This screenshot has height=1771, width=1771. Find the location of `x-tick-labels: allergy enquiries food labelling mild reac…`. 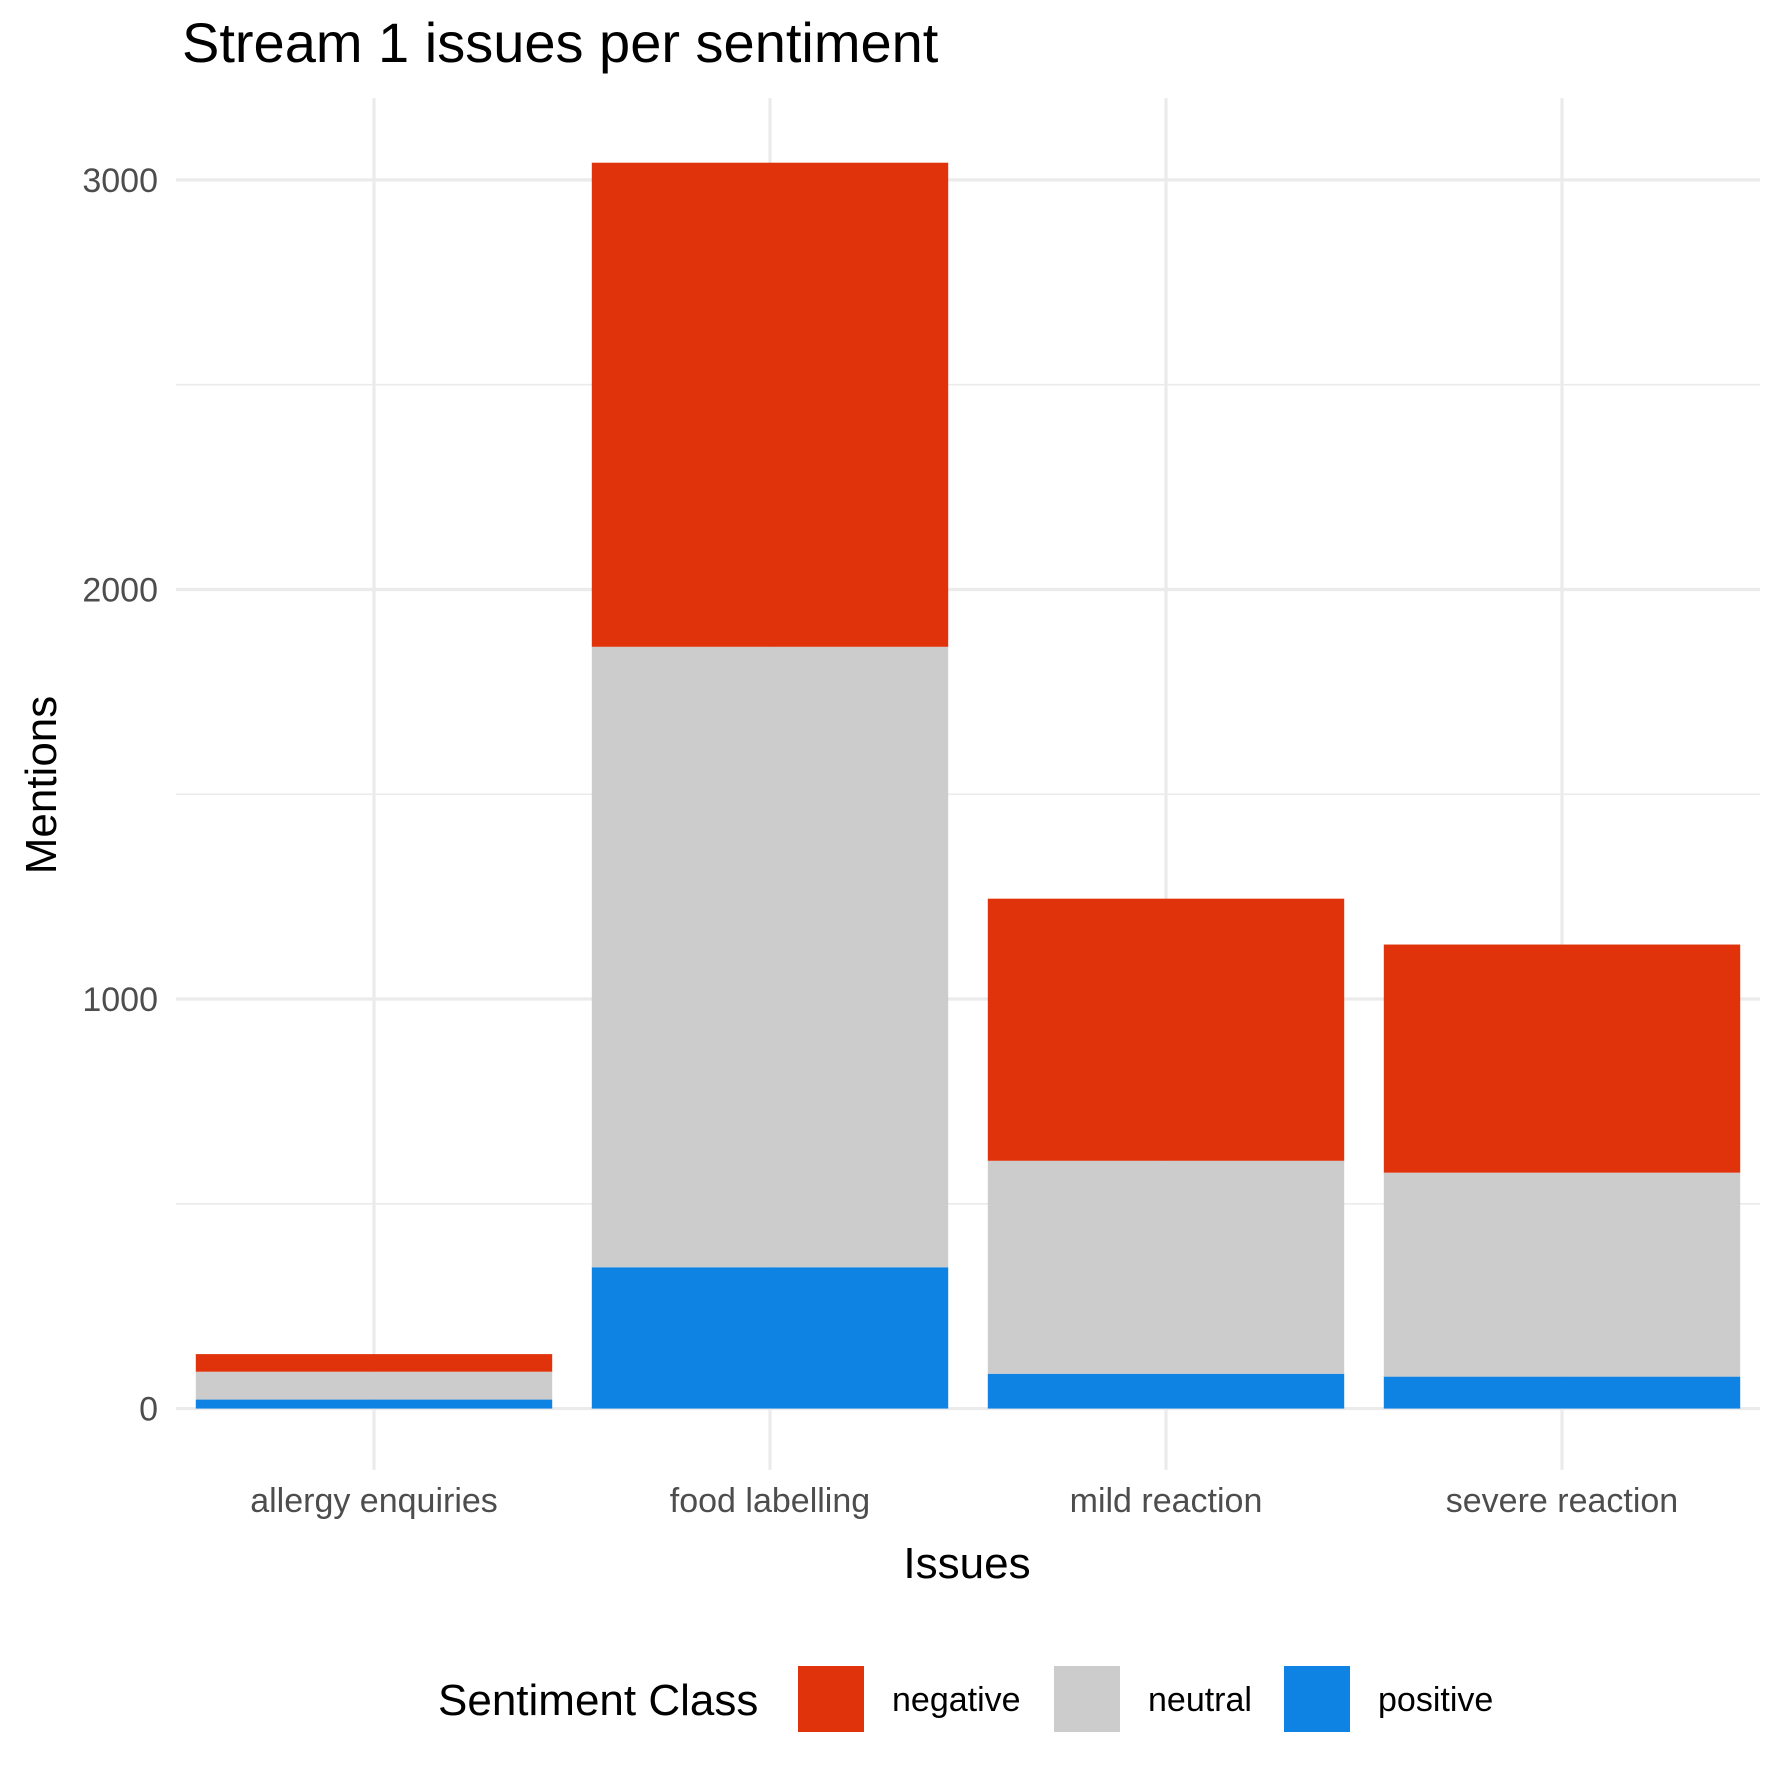

x-tick-labels: allergy enquiries food labelling mild reac… is located at coordinates (964, 1501).